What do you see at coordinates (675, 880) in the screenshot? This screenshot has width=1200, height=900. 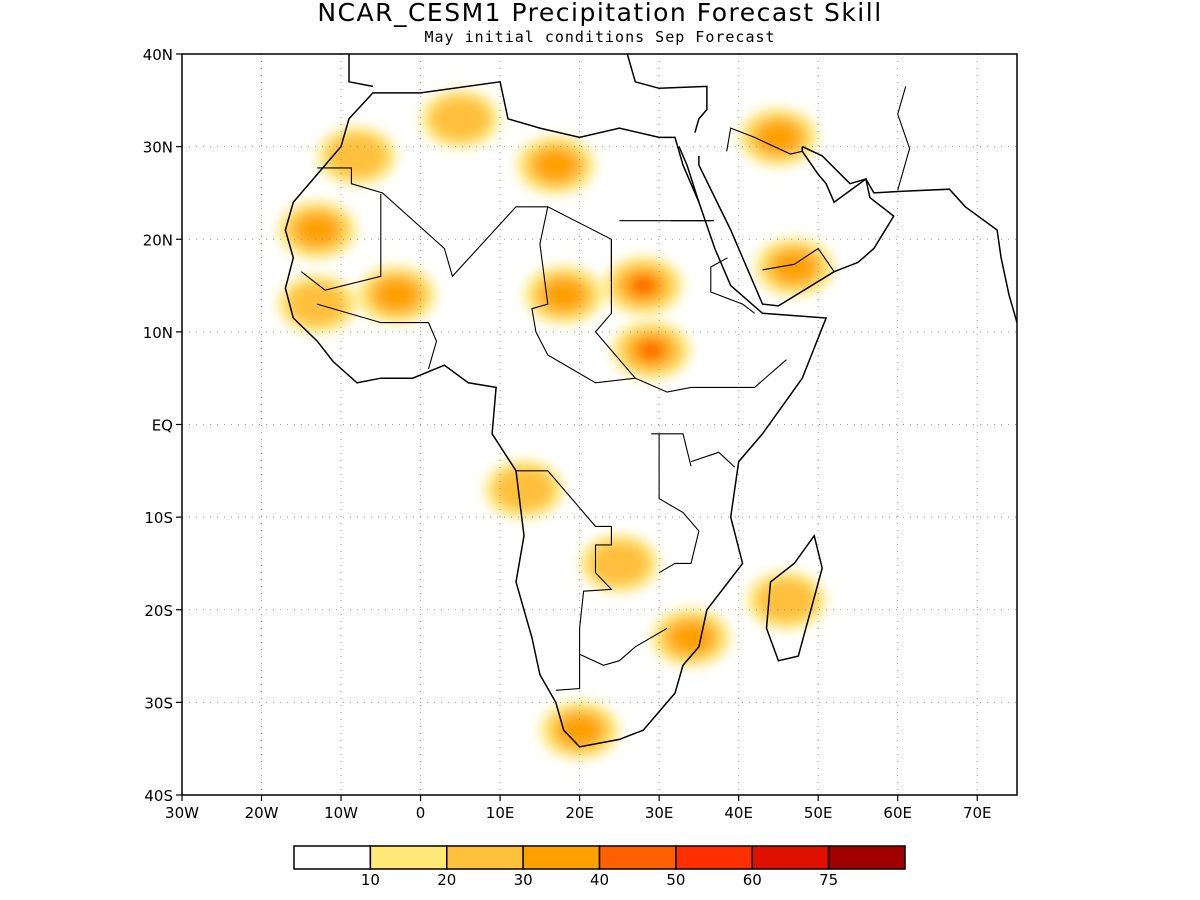 I see `colorbar-label: 50` at bounding box center [675, 880].